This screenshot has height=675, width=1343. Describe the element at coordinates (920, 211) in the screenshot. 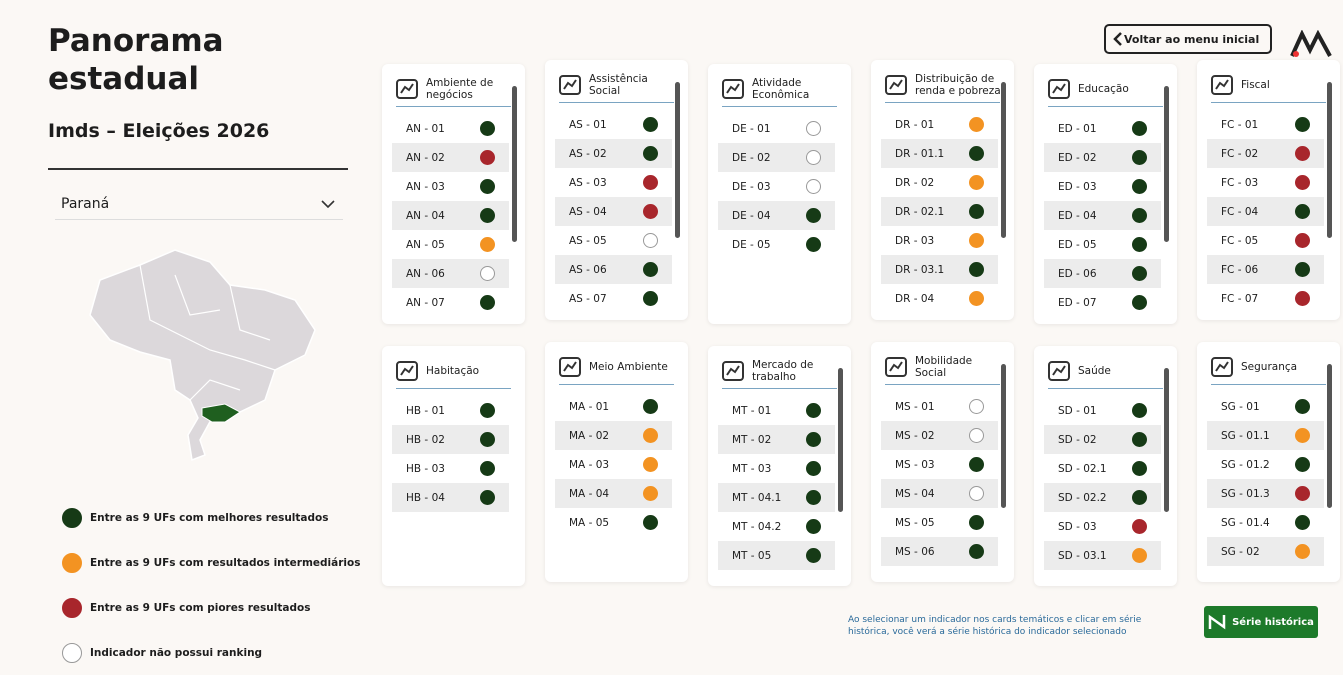

I see `indicator-code: DR - 02.1` at that location.